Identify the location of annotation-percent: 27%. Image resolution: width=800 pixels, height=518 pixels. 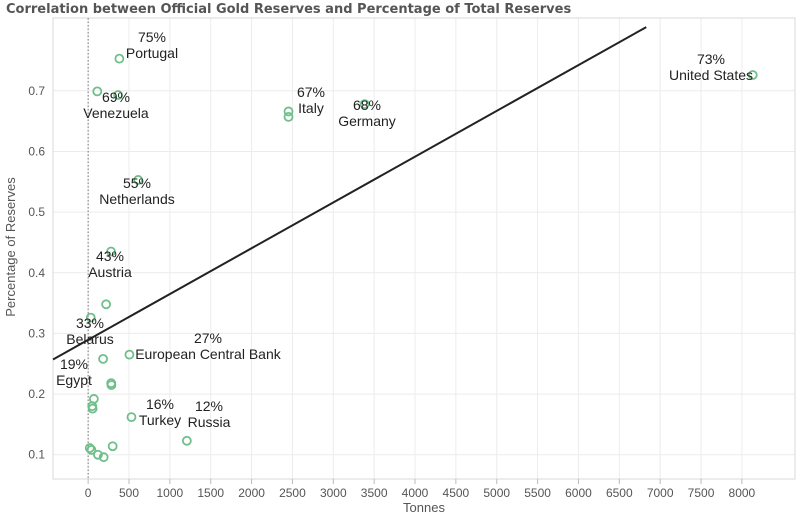
(208, 338).